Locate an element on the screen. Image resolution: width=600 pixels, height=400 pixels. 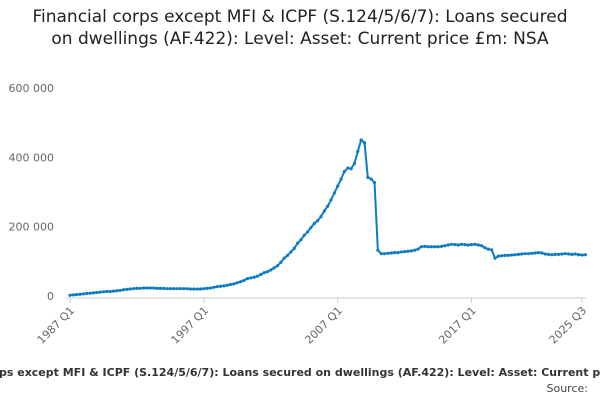
y-tick-label: 0 is located at coordinates (50, 296).